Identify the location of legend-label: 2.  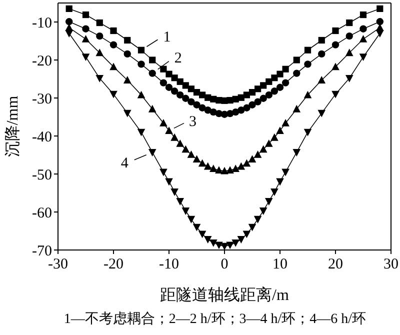
(178, 58).